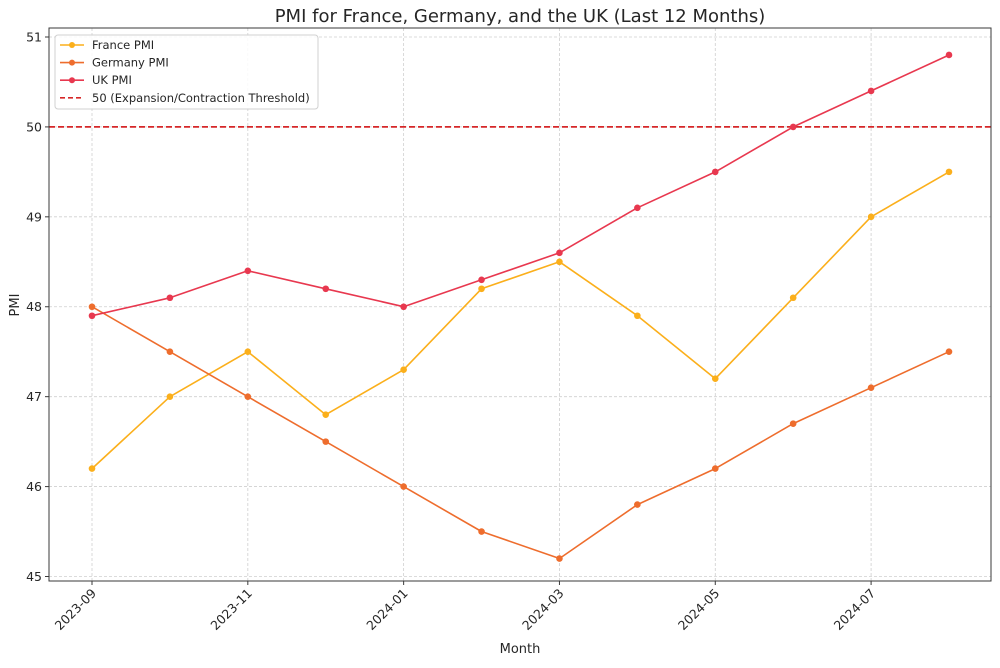 Image resolution: width=1000 pixels, height=668 pixels. I want to click on y-tick-label: 51, so click(34, 36).